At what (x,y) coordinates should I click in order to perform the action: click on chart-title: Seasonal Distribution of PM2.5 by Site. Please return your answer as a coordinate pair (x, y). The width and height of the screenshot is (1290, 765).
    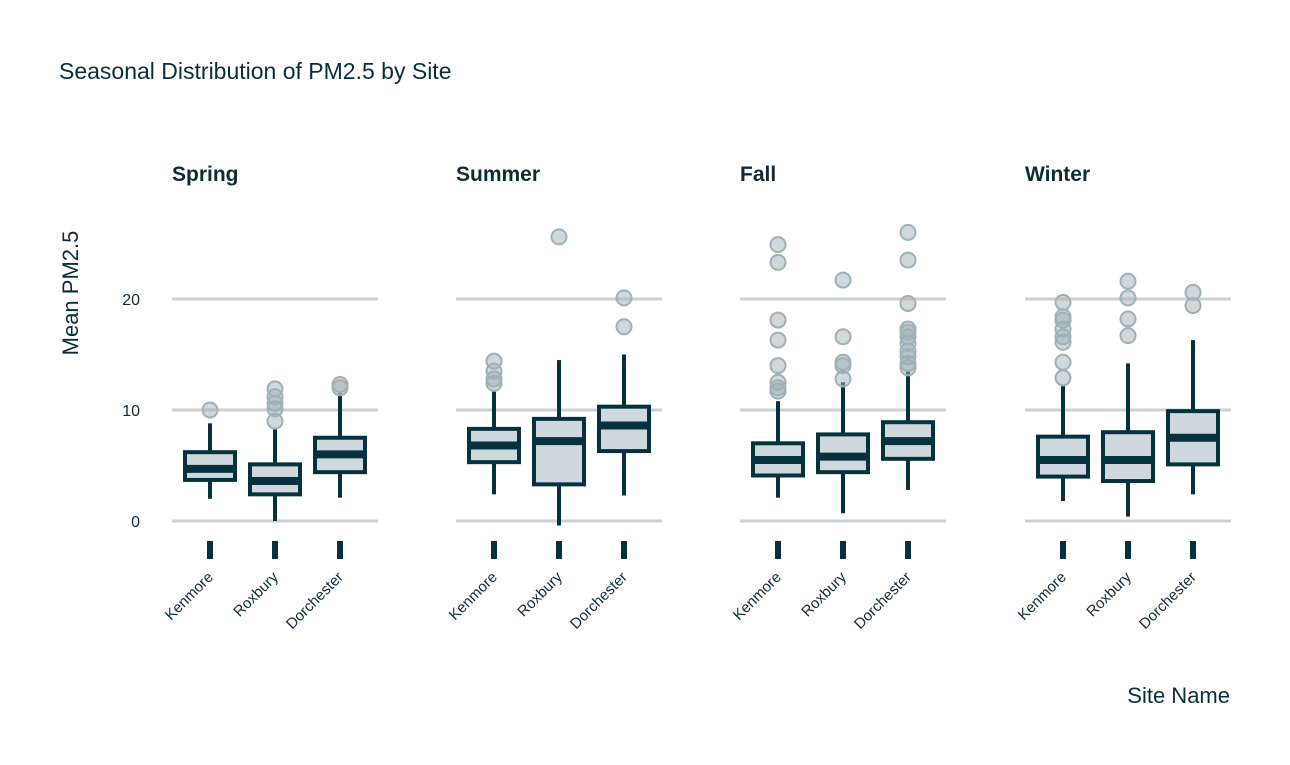
    Looking at the image, I should click on (255, 71).